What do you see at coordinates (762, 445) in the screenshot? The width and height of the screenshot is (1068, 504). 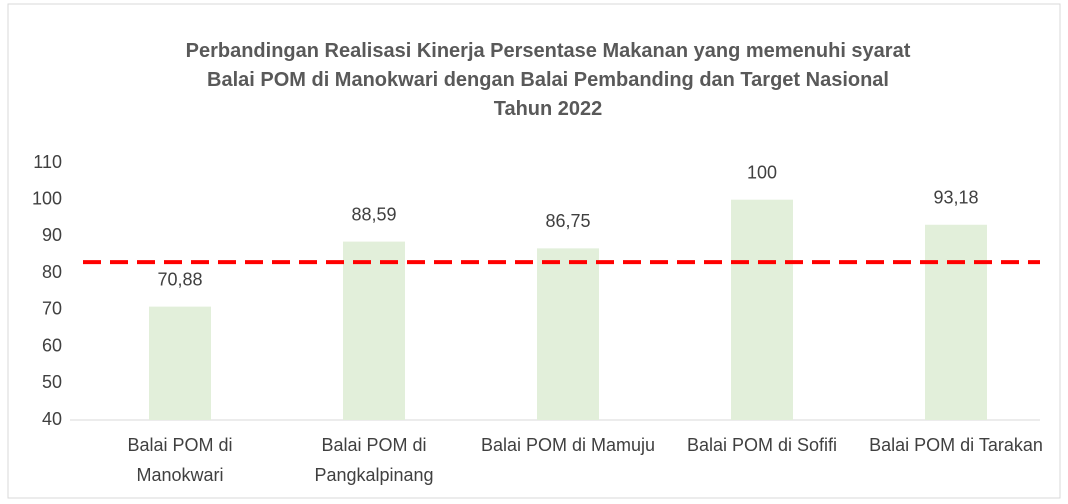 I see `x-tick-label: Balai POM di Sofifi` at bounding box center [762, 445].